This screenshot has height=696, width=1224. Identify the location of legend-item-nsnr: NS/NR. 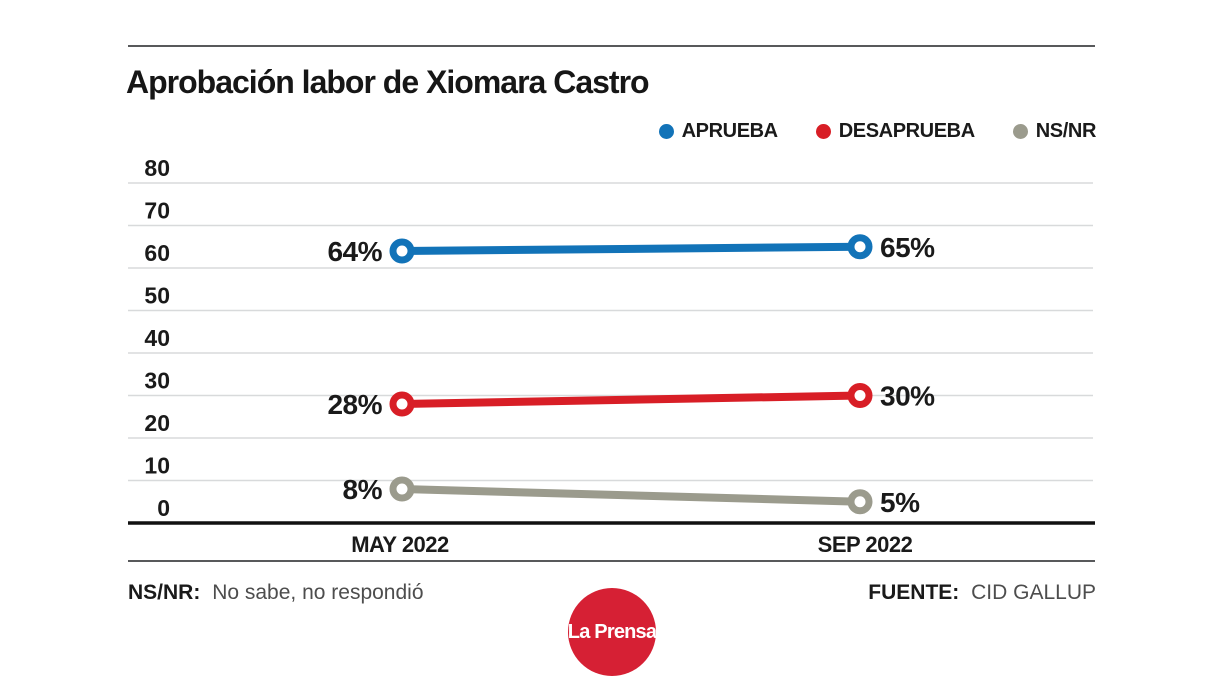
(1054, 131).